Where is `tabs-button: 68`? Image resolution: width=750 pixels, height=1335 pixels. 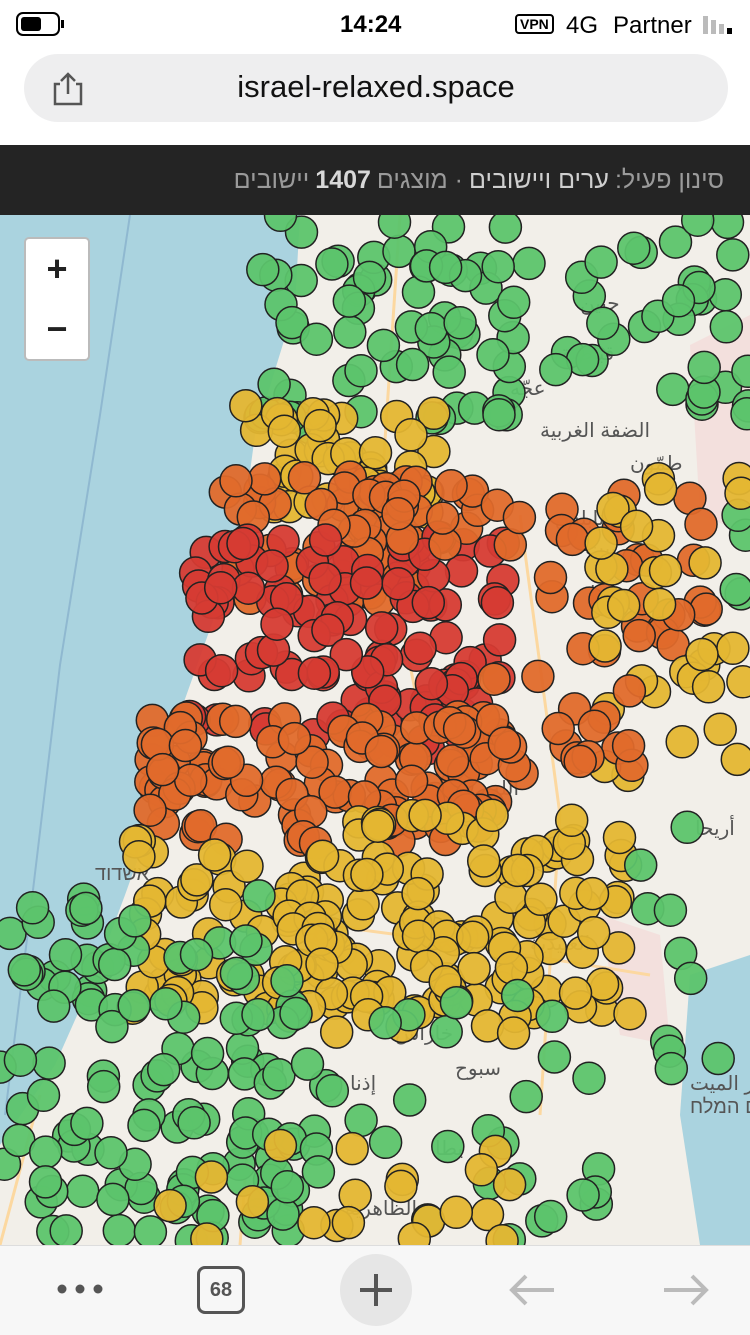
tabs-button: 68 is located at coordinates (221, 1290).